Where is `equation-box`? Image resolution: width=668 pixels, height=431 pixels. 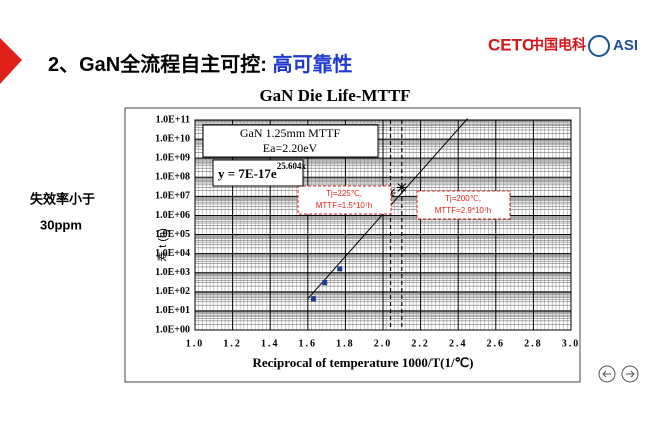 equation-box is located at coordinates (258, 173).